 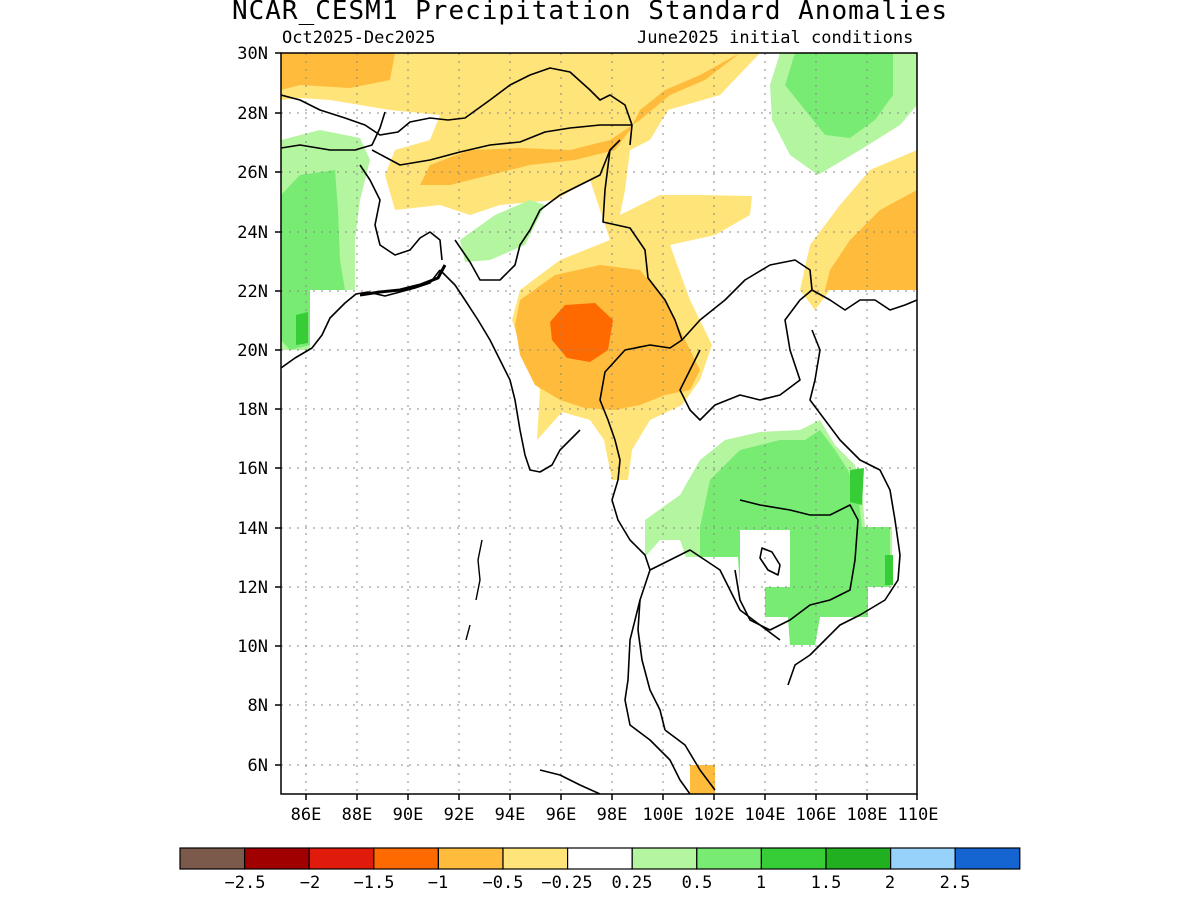 I want to click on initial-conditions: June2025 initial conditions, so click(x=775, y=38).